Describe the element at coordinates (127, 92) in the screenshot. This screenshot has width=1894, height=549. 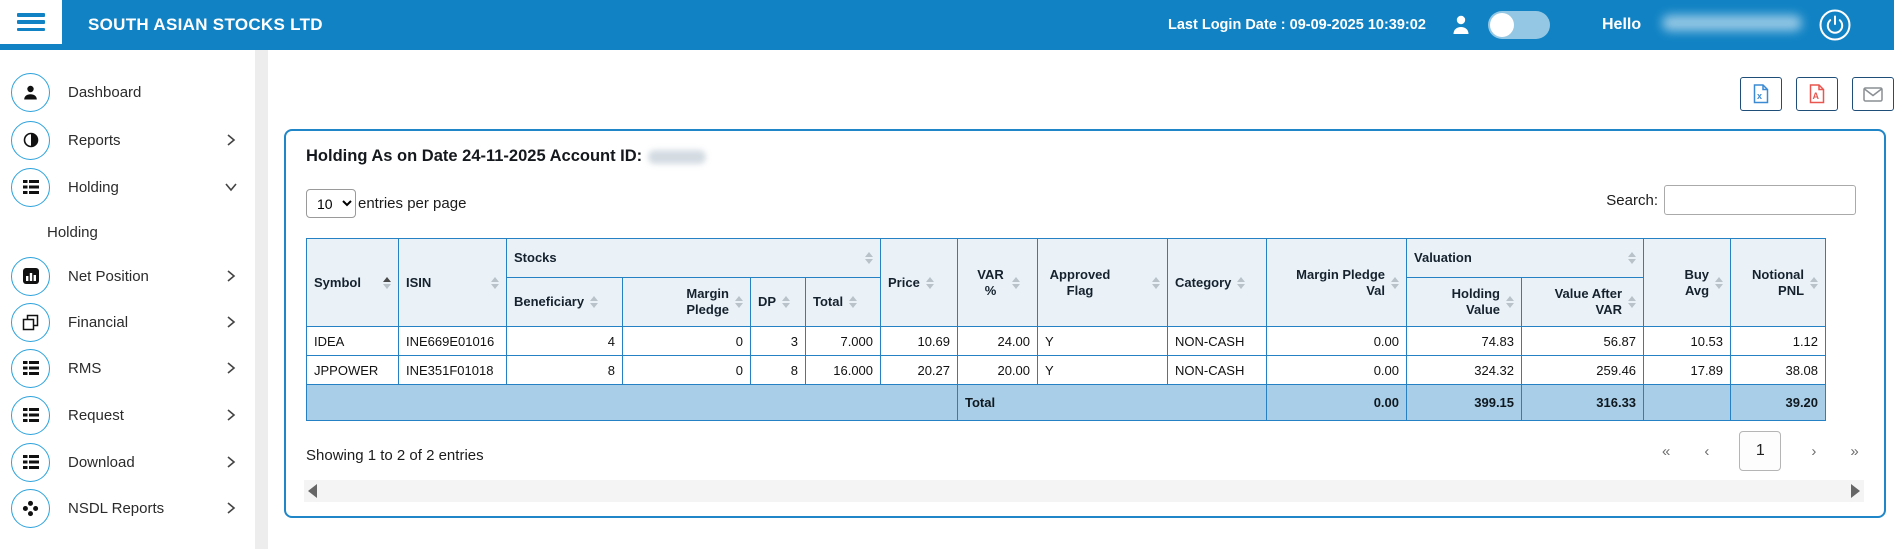
I see `sidebar-item-dashboard: Dashboard` at that location.